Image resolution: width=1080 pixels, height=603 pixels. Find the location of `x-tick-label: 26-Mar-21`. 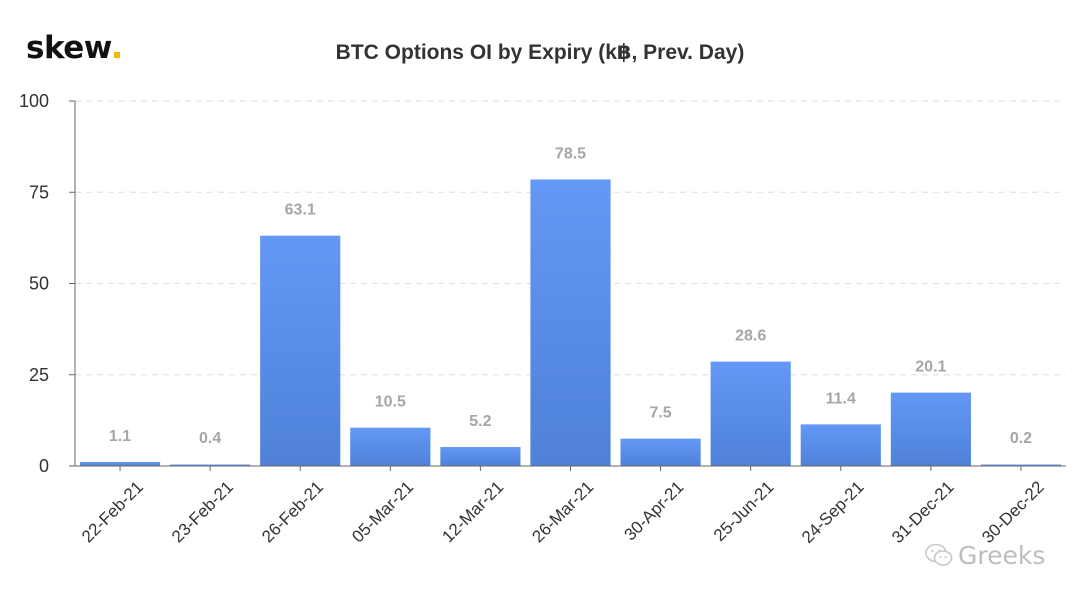

x-tick-label: 26-Mar-21 is located at coordinates (562, 511).